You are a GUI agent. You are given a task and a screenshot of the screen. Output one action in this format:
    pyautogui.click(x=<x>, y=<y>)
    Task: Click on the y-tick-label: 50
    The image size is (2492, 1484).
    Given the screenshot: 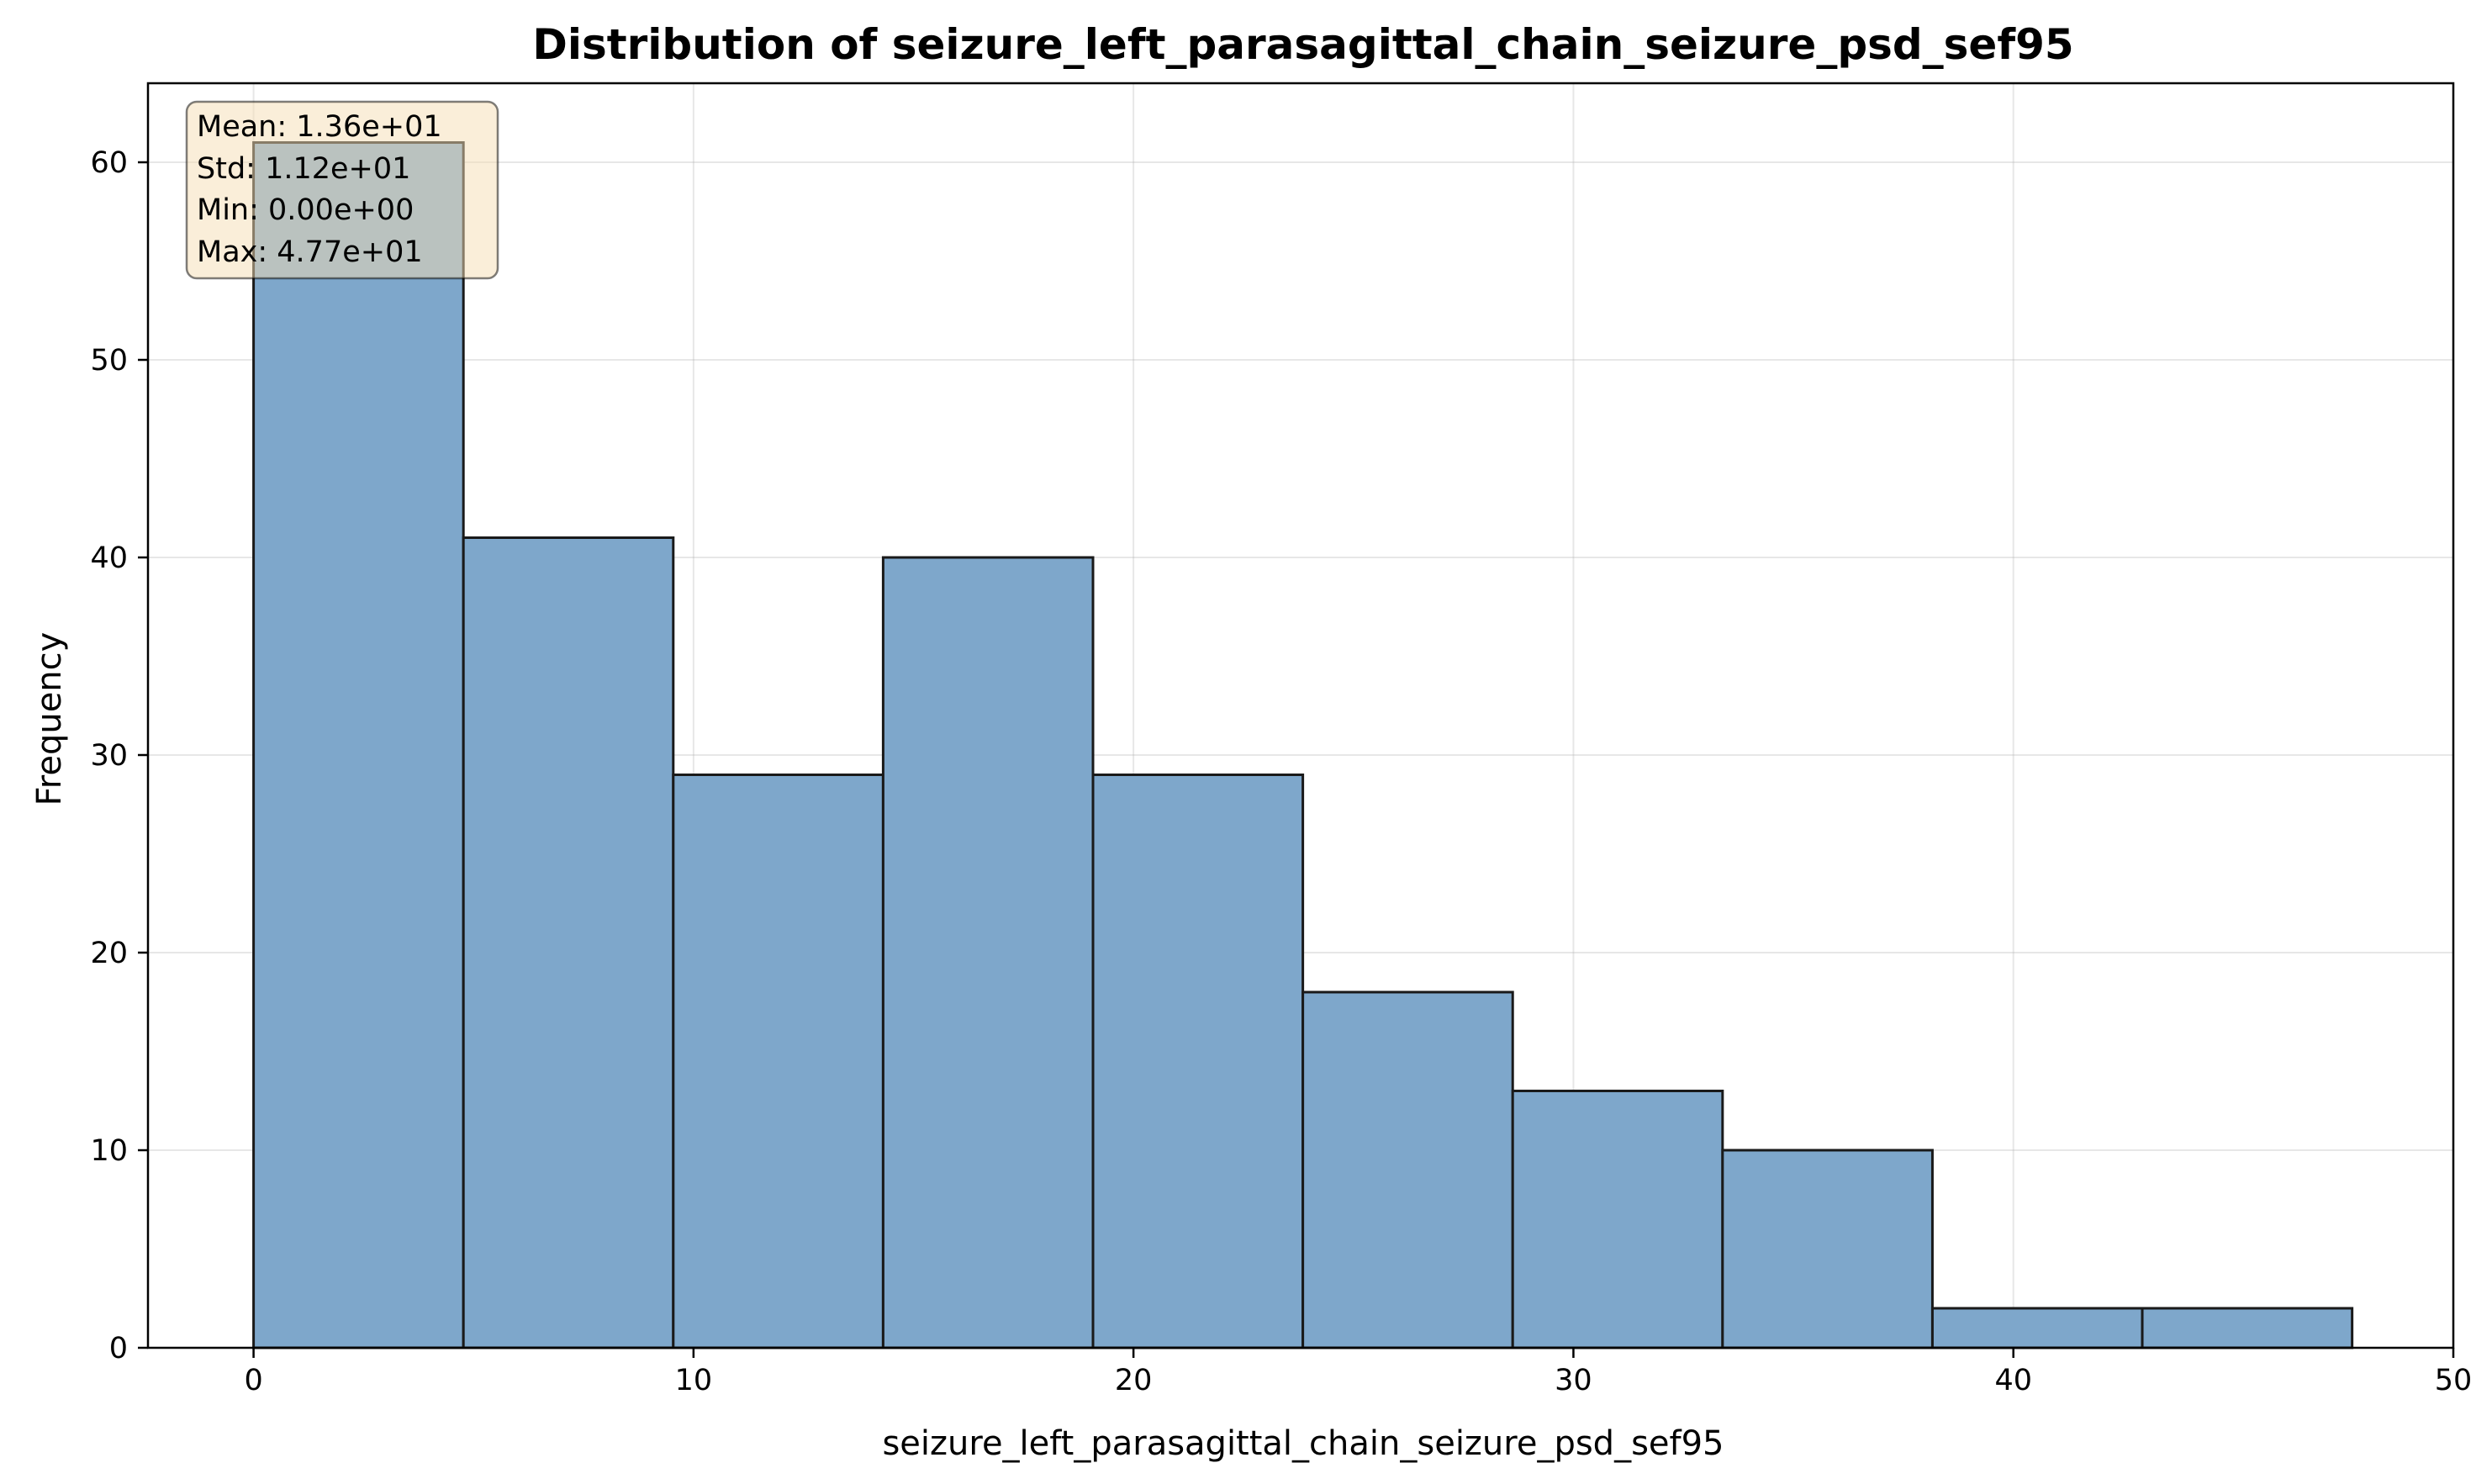 What is the action you would take?
    pyautogui.click(x=109, y=361)
    